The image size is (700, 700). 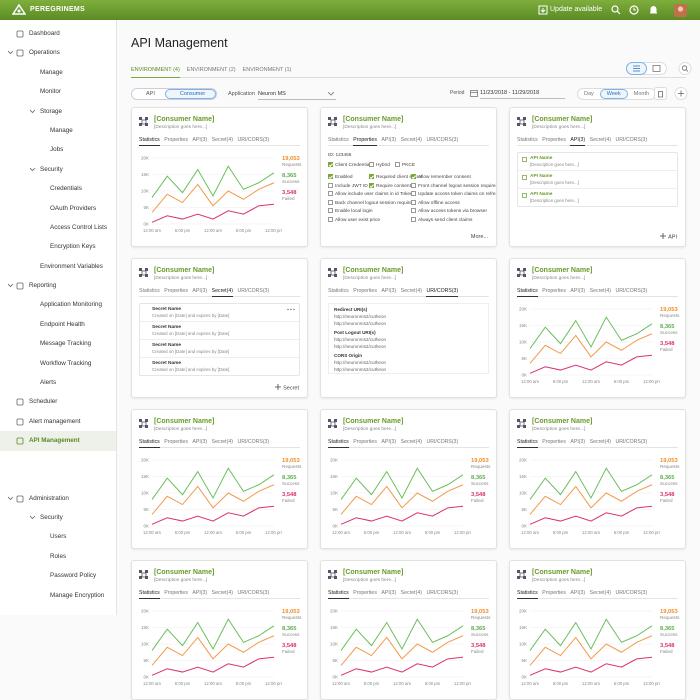 What do you see at coordinates (190, 94) in the screenshot?
I see `type-option: Consumer` at bounding box center [190, 94].